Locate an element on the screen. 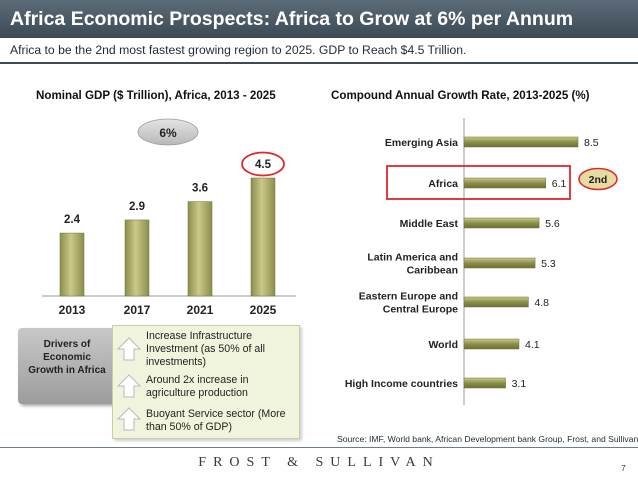 This screenshot has height=478, width=638. drivers-label-line: Growth in Africa is located at coordinates (67, 370).